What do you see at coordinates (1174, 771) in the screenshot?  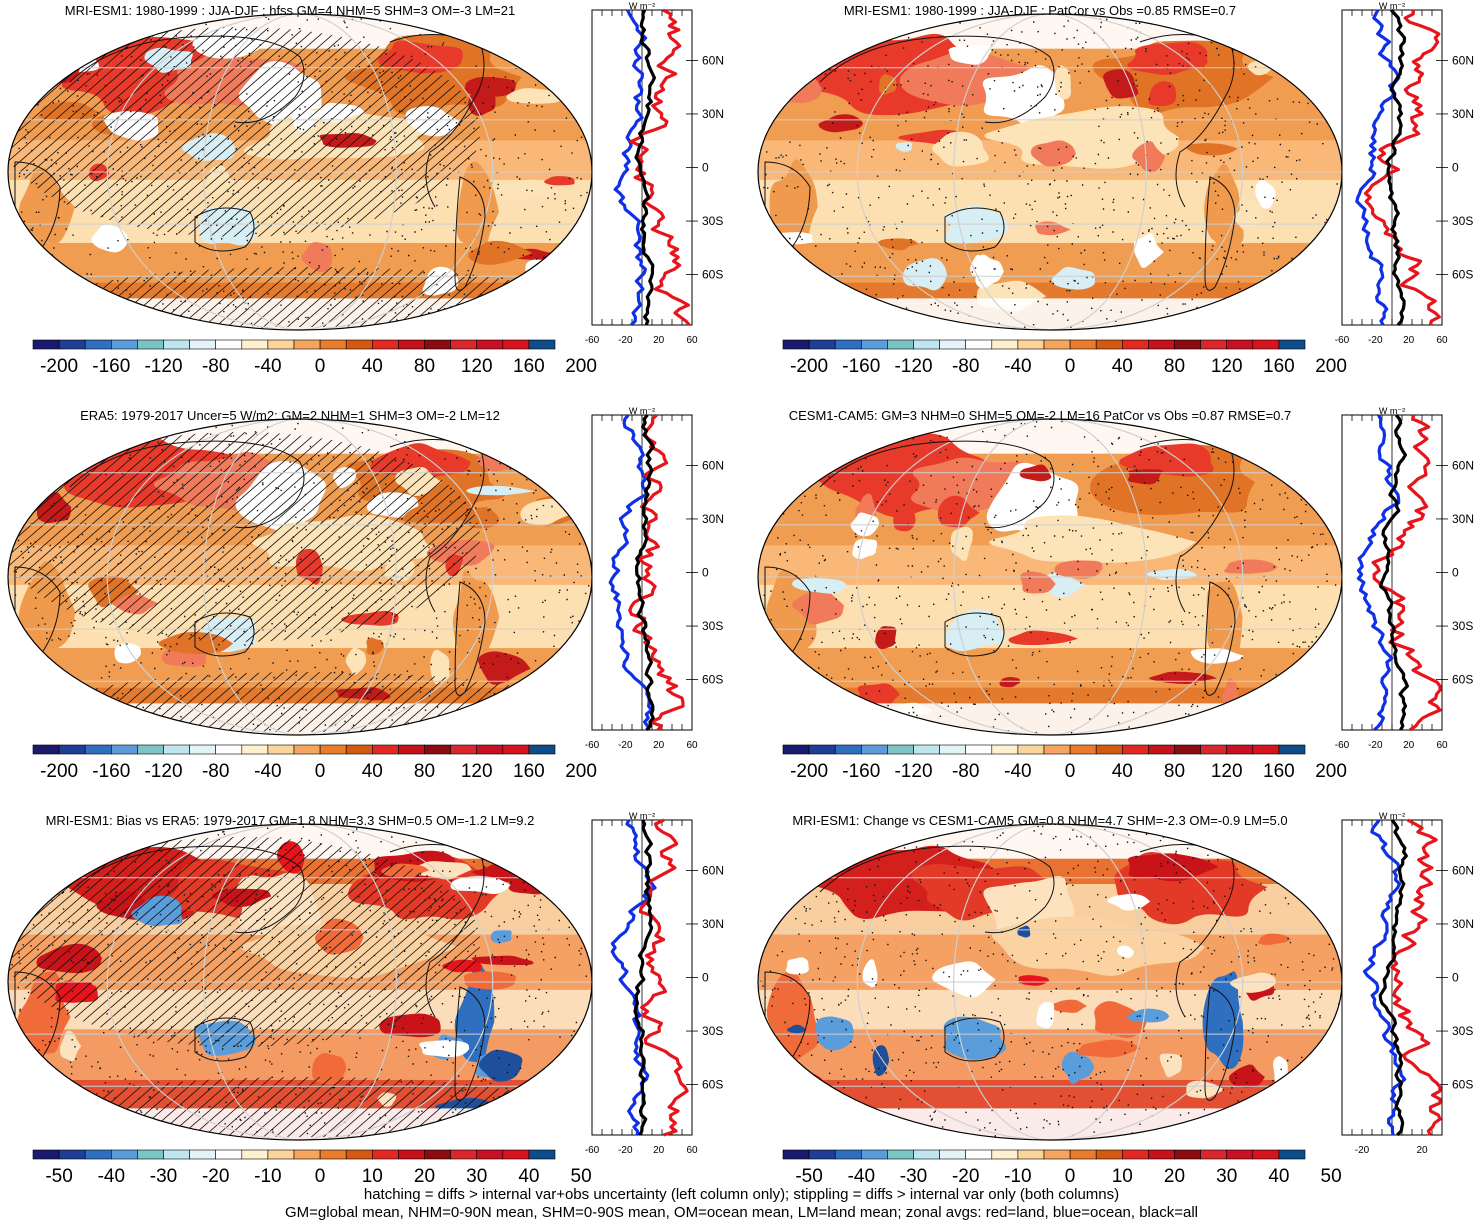 I see `colorbar-tick-label: 80` at bounding box center [1174, 771].